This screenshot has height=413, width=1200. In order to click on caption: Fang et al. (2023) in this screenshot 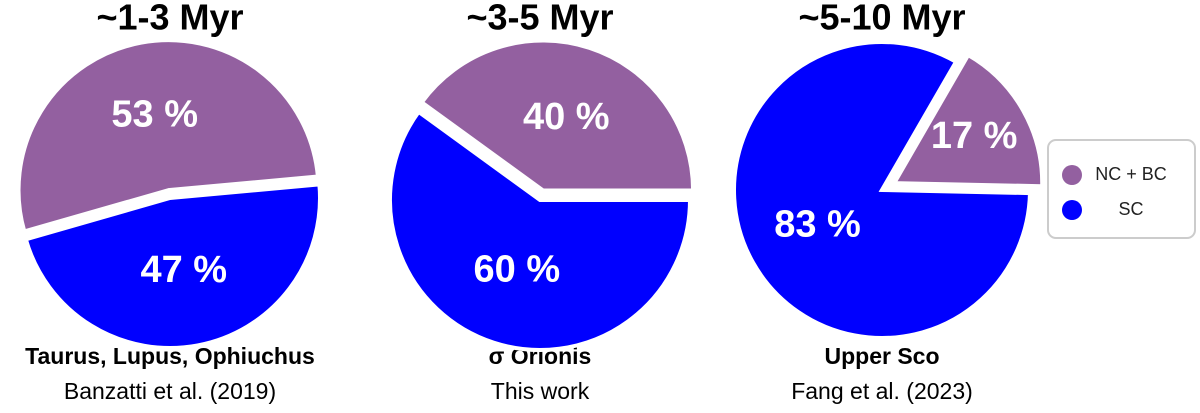, I will do `click(882, 391)`.